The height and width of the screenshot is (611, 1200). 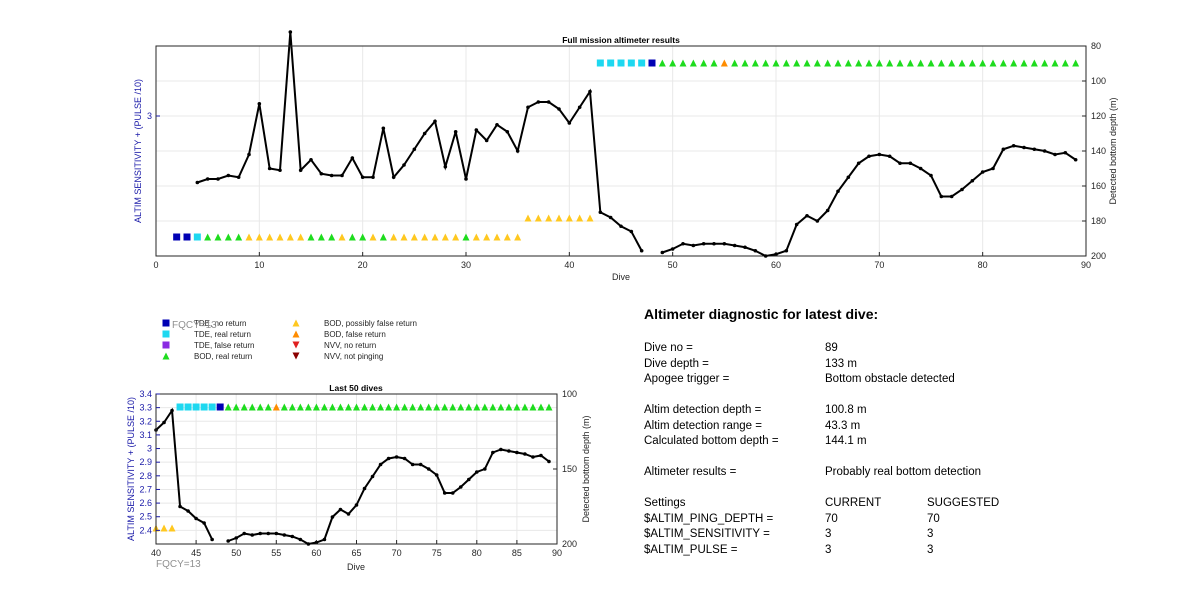 I want to click on sensitivity-suggested: 3, so click(x=930, y=534).